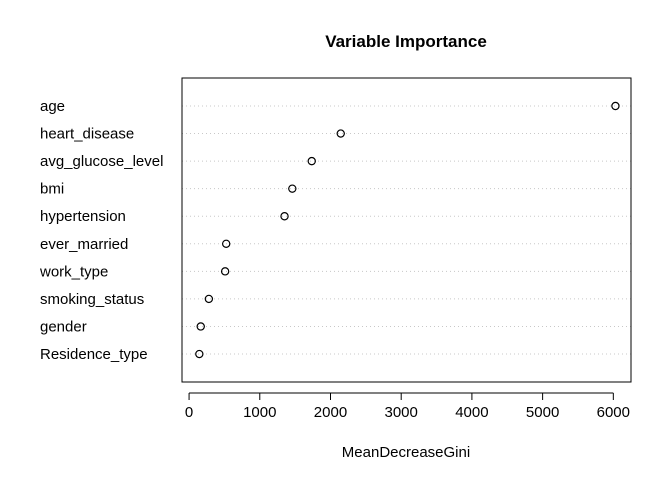 This screenshot has height=480, width=672. What do you see at coordinates (83, 216) in the screenshot?
I see `category-label-hypertension: hypertension` at bounding box center [83, 216].